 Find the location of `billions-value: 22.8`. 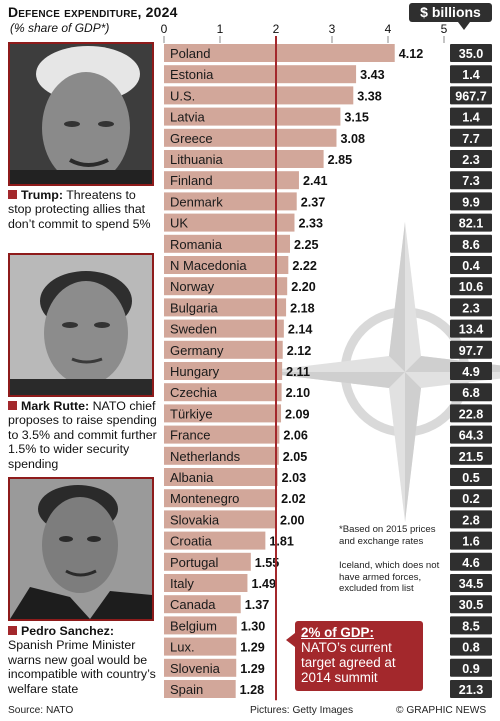

billions-value: 22.8 is located at coordinates (471, 414).